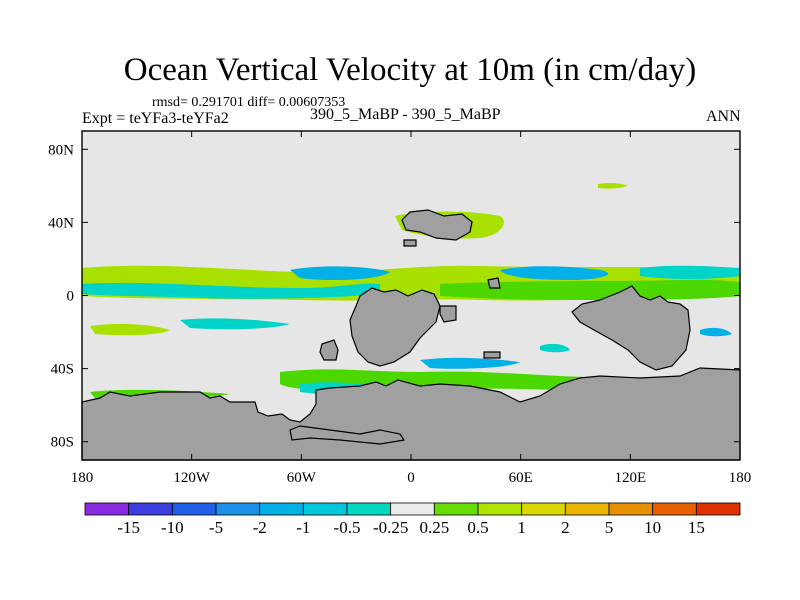 The width and height of the screenshot is (800, 600). I want to click on land-small-island-e, so click(329, 350).